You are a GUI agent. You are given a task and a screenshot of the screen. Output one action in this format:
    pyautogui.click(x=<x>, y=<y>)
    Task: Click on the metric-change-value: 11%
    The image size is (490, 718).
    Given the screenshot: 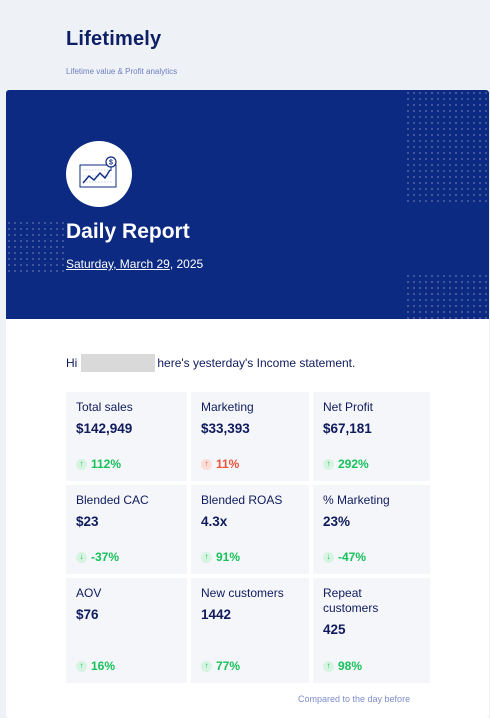 What is the action you would take?
    pyautogui.click(x=228, y=464)
    